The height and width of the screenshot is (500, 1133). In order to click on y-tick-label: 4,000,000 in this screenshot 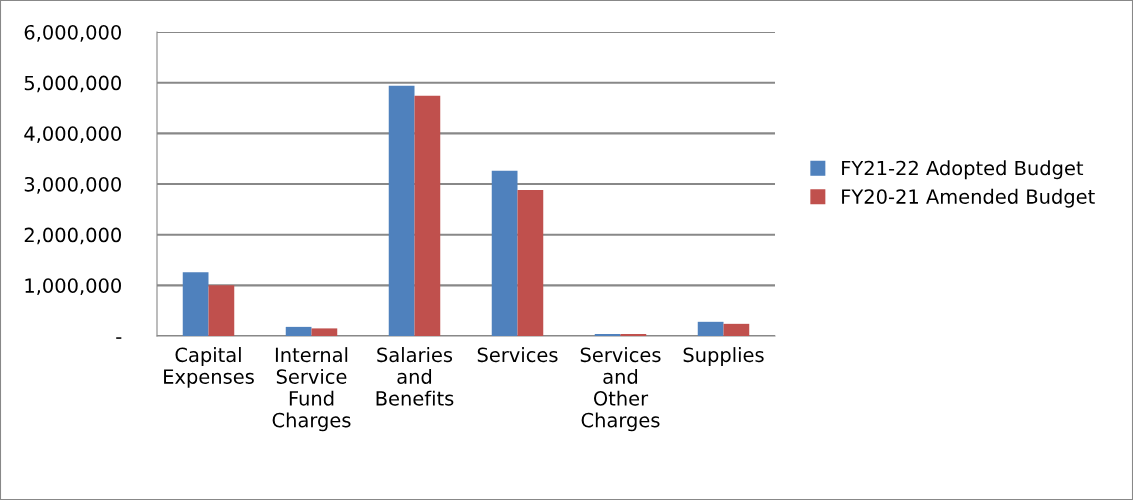, I will do `click(72, 134)`.